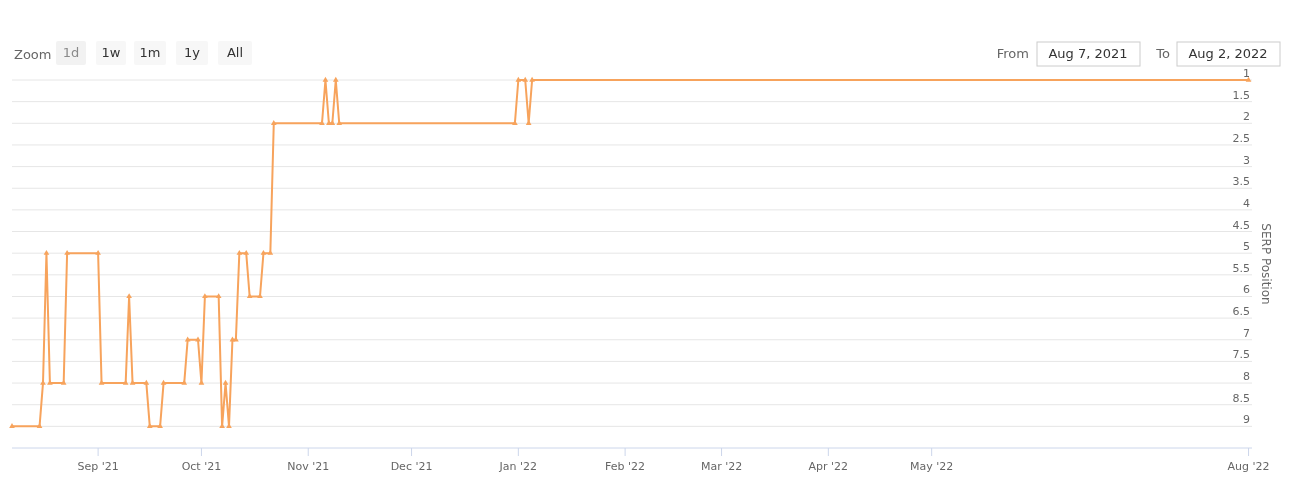 This screenshot has height=488, width=1292. What do you see at coordinates (201, 466) in the screenshot?
I see `x-tick-label: Oct '21` at bounding box center [201, 466].